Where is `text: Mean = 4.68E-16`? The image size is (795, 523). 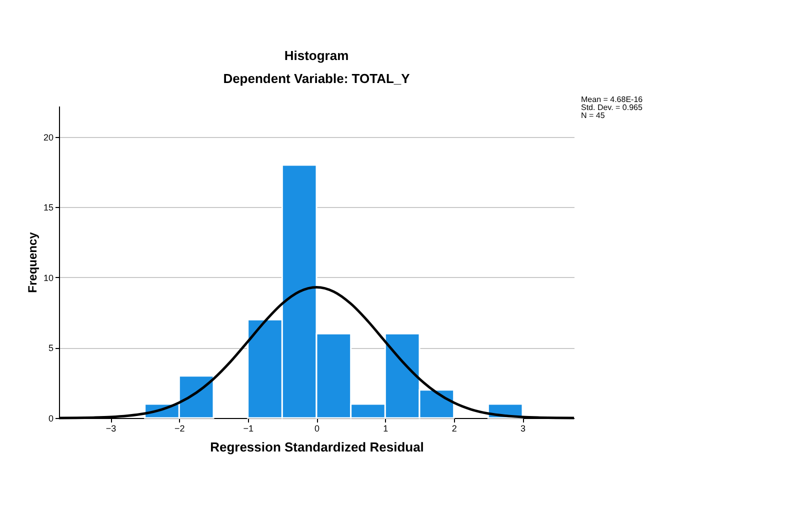
text: Mean = 4.68E-16 is located at coordinates (612, 99).